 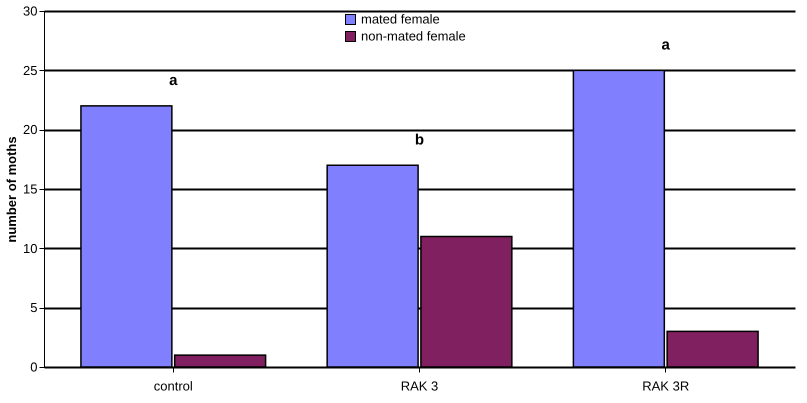 What do you see at coordinates (34, 308) in the screenshot?
I see `y-tick-label: 5` at bounding box center [34, 308].